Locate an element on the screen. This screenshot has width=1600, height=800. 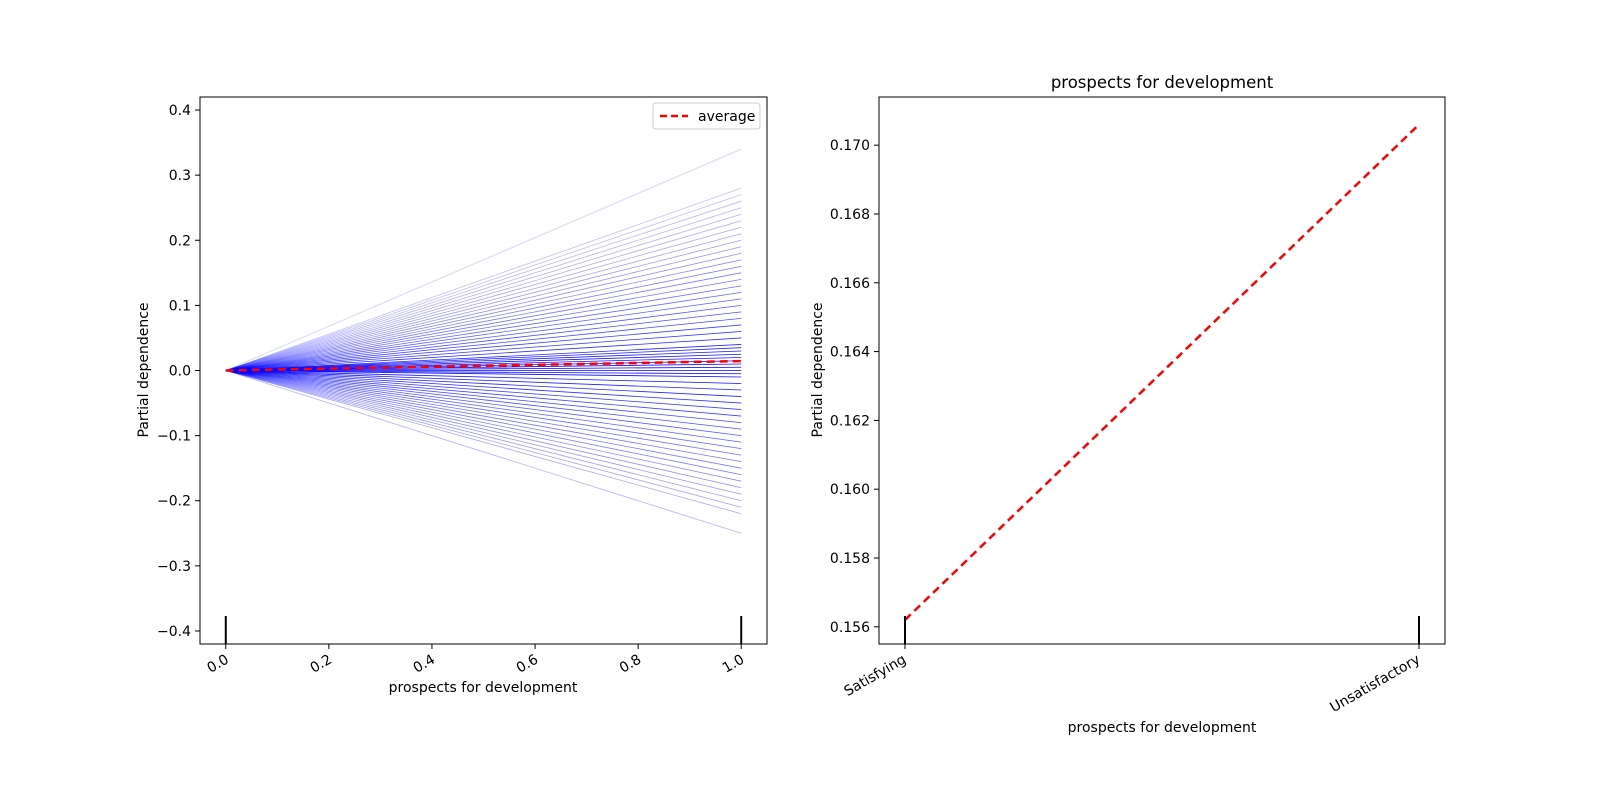
y-tick-label: 0.158 is located at coordinates (850, 559).